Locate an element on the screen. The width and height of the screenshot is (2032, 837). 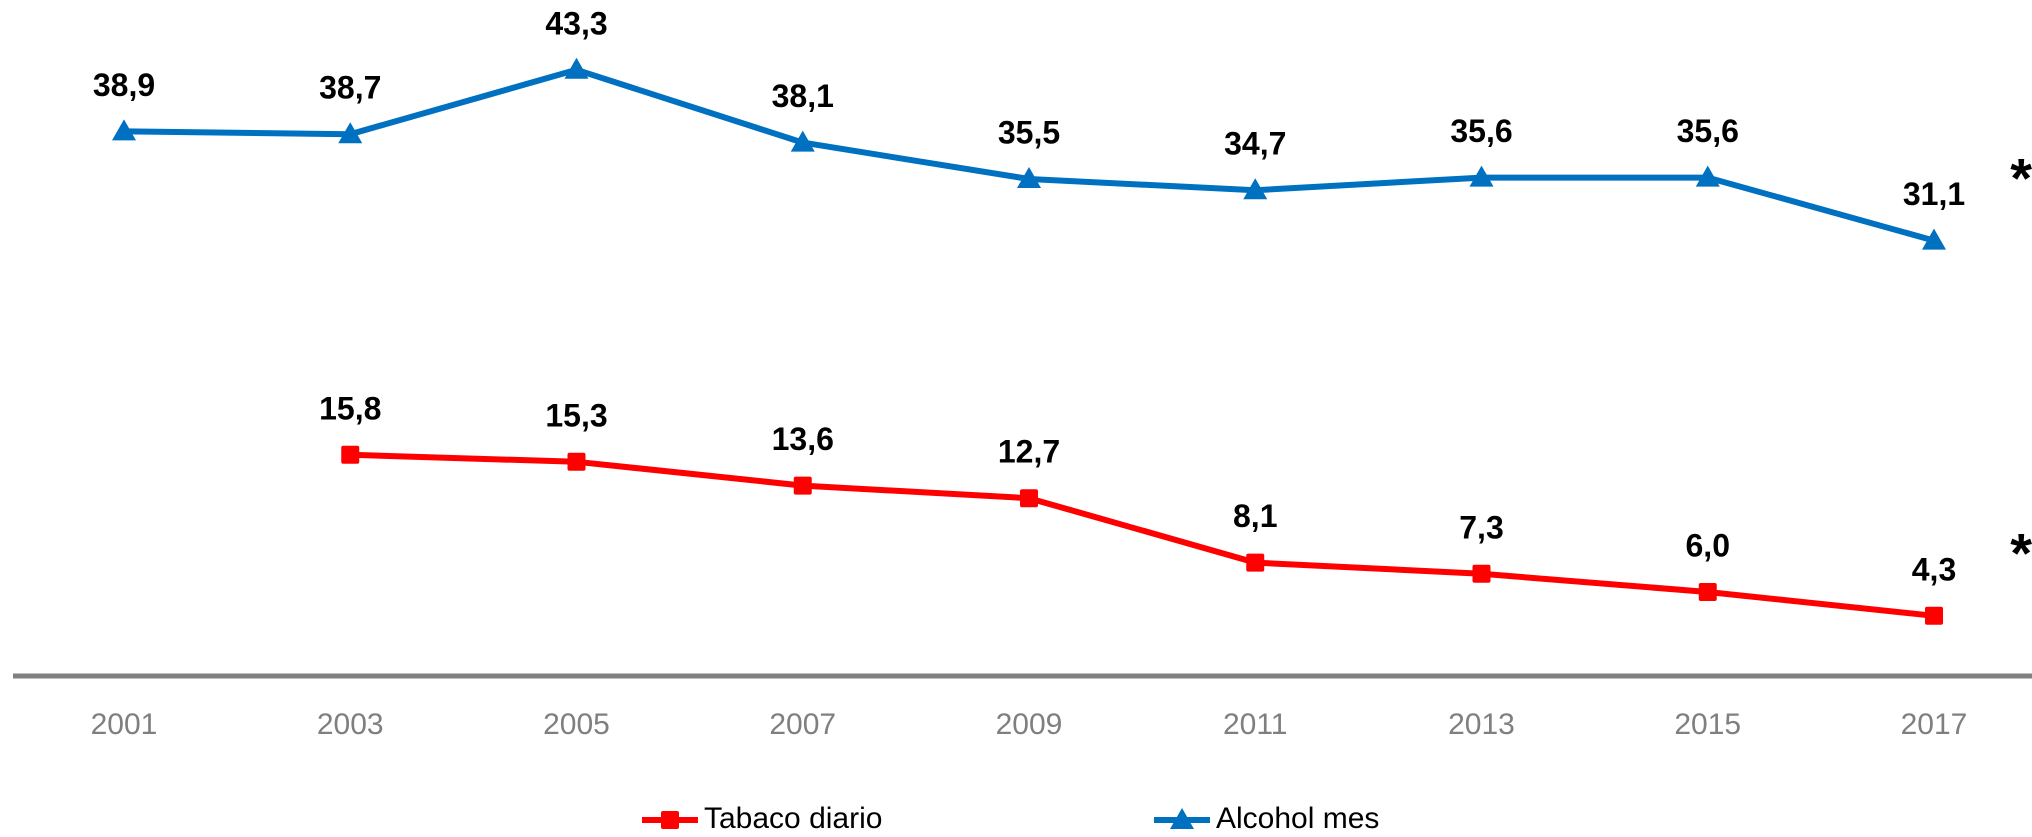
x-tick-label: 2017 is located at coordinates (1934, 724).